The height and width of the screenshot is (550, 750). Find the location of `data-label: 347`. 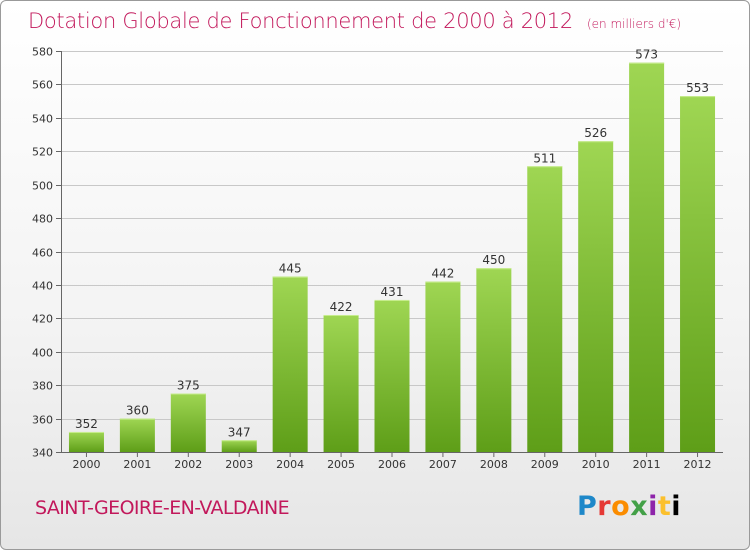

data-label: 347 is located at coordinates (239, 432).